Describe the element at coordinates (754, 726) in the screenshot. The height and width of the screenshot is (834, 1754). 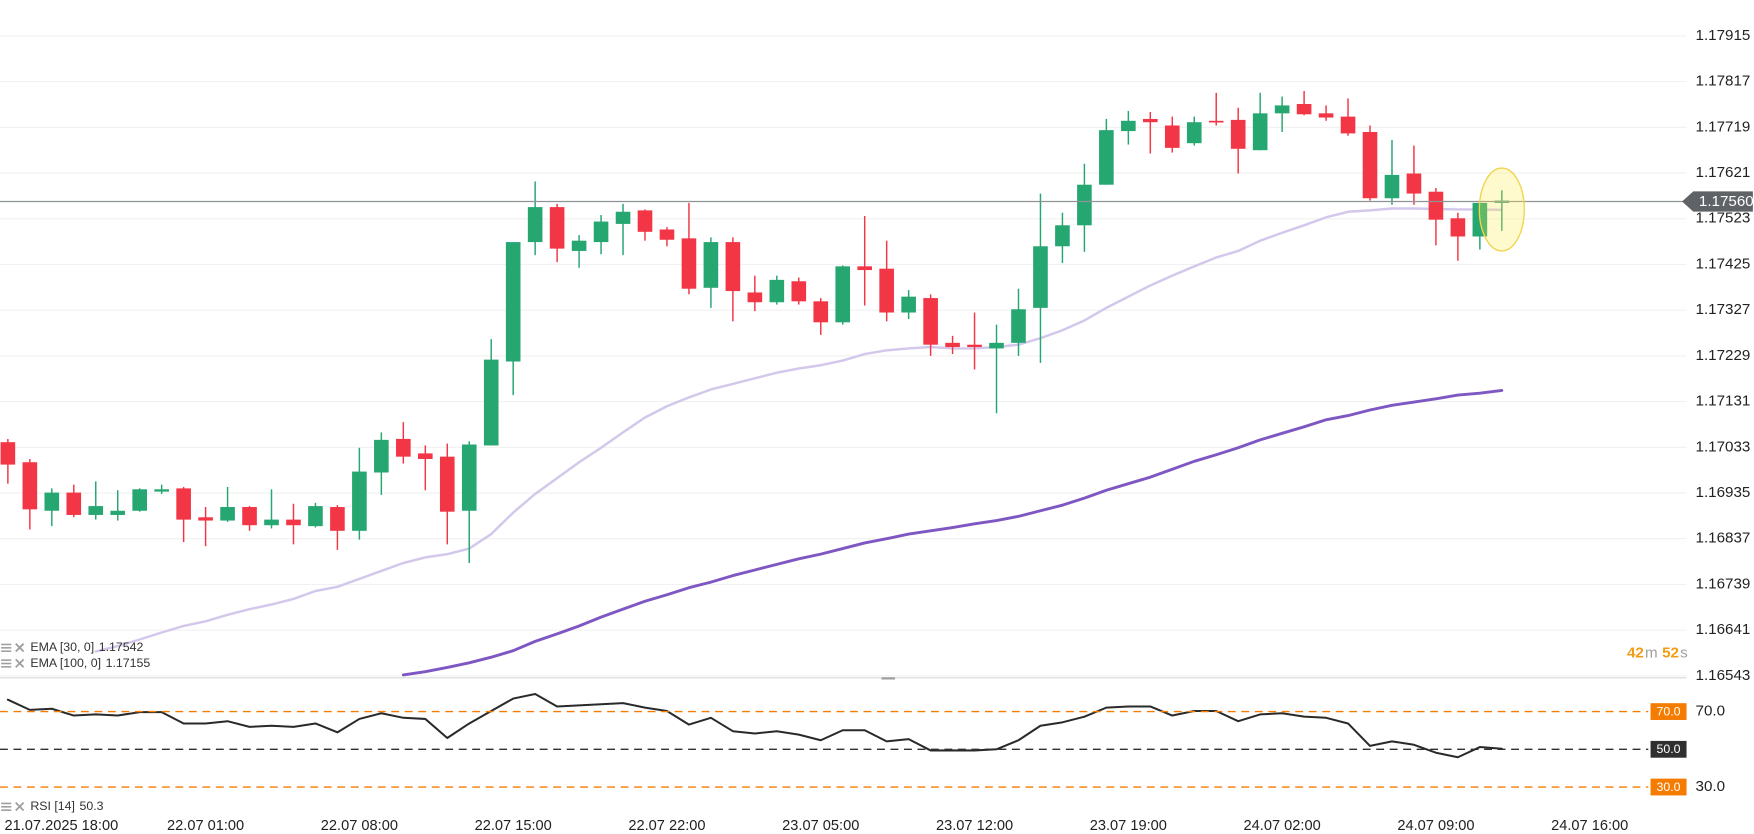
I see `rsi-panel` at that location.